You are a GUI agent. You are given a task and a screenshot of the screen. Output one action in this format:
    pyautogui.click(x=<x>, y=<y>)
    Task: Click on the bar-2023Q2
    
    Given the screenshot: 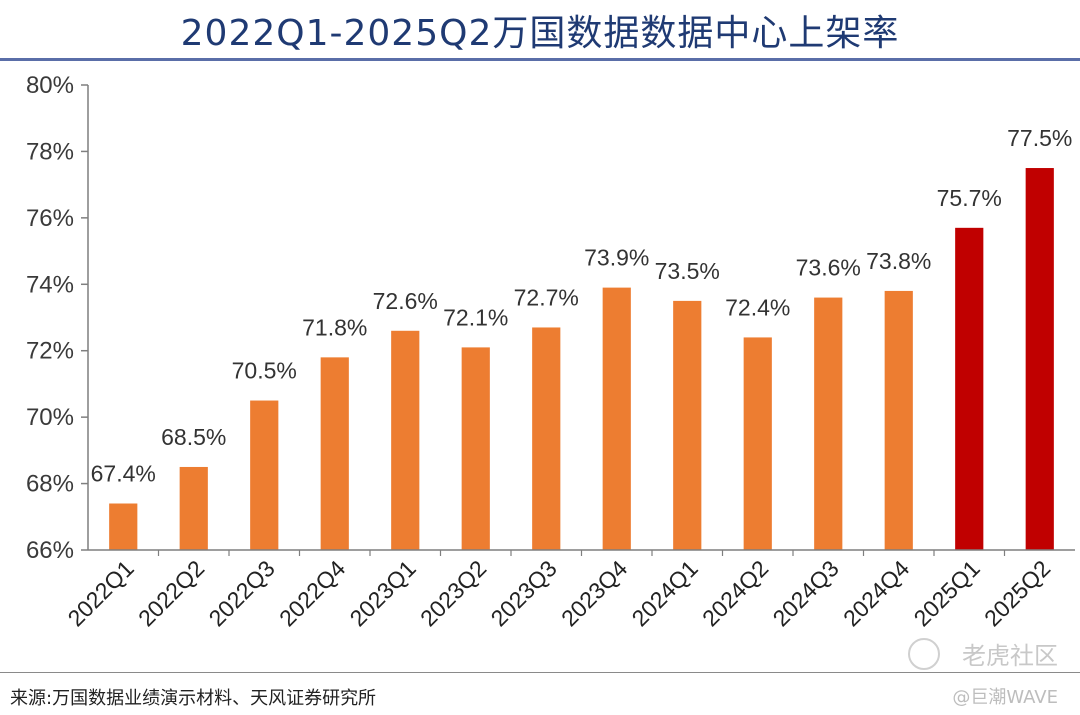 What is the action you would take?
    pyautogui.click(x=475, y=448)
    